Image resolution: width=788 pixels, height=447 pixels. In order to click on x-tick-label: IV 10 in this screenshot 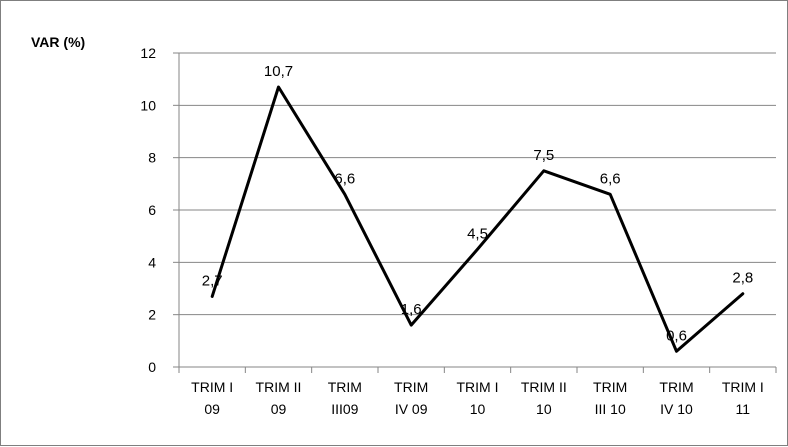, I will do `click(676, 409)`.